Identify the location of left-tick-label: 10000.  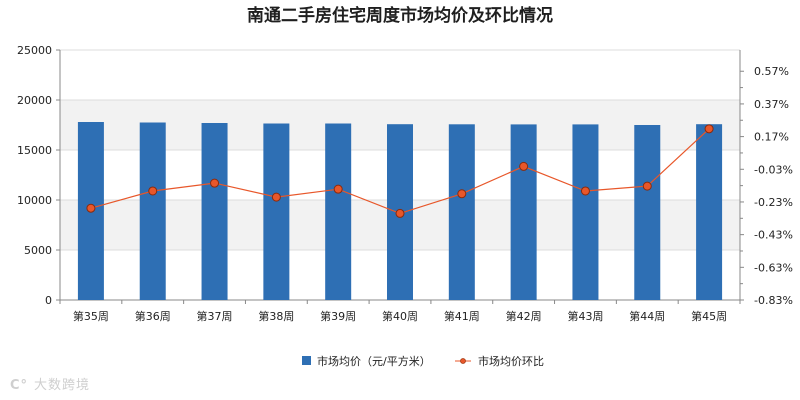
(34, 200).